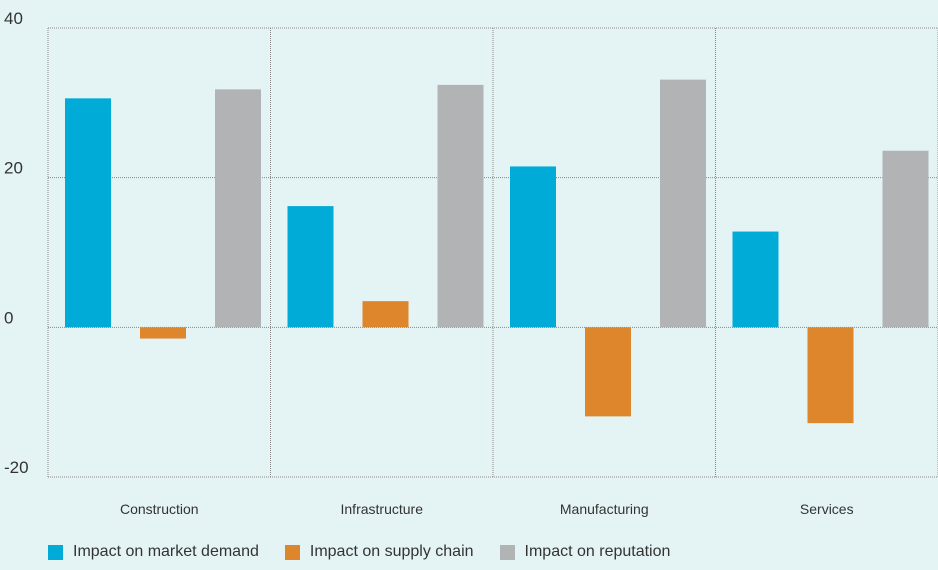 The width and height of the screenshot is (938, 570). I want to click on x-tick-label: Construction, so click(159, 509).